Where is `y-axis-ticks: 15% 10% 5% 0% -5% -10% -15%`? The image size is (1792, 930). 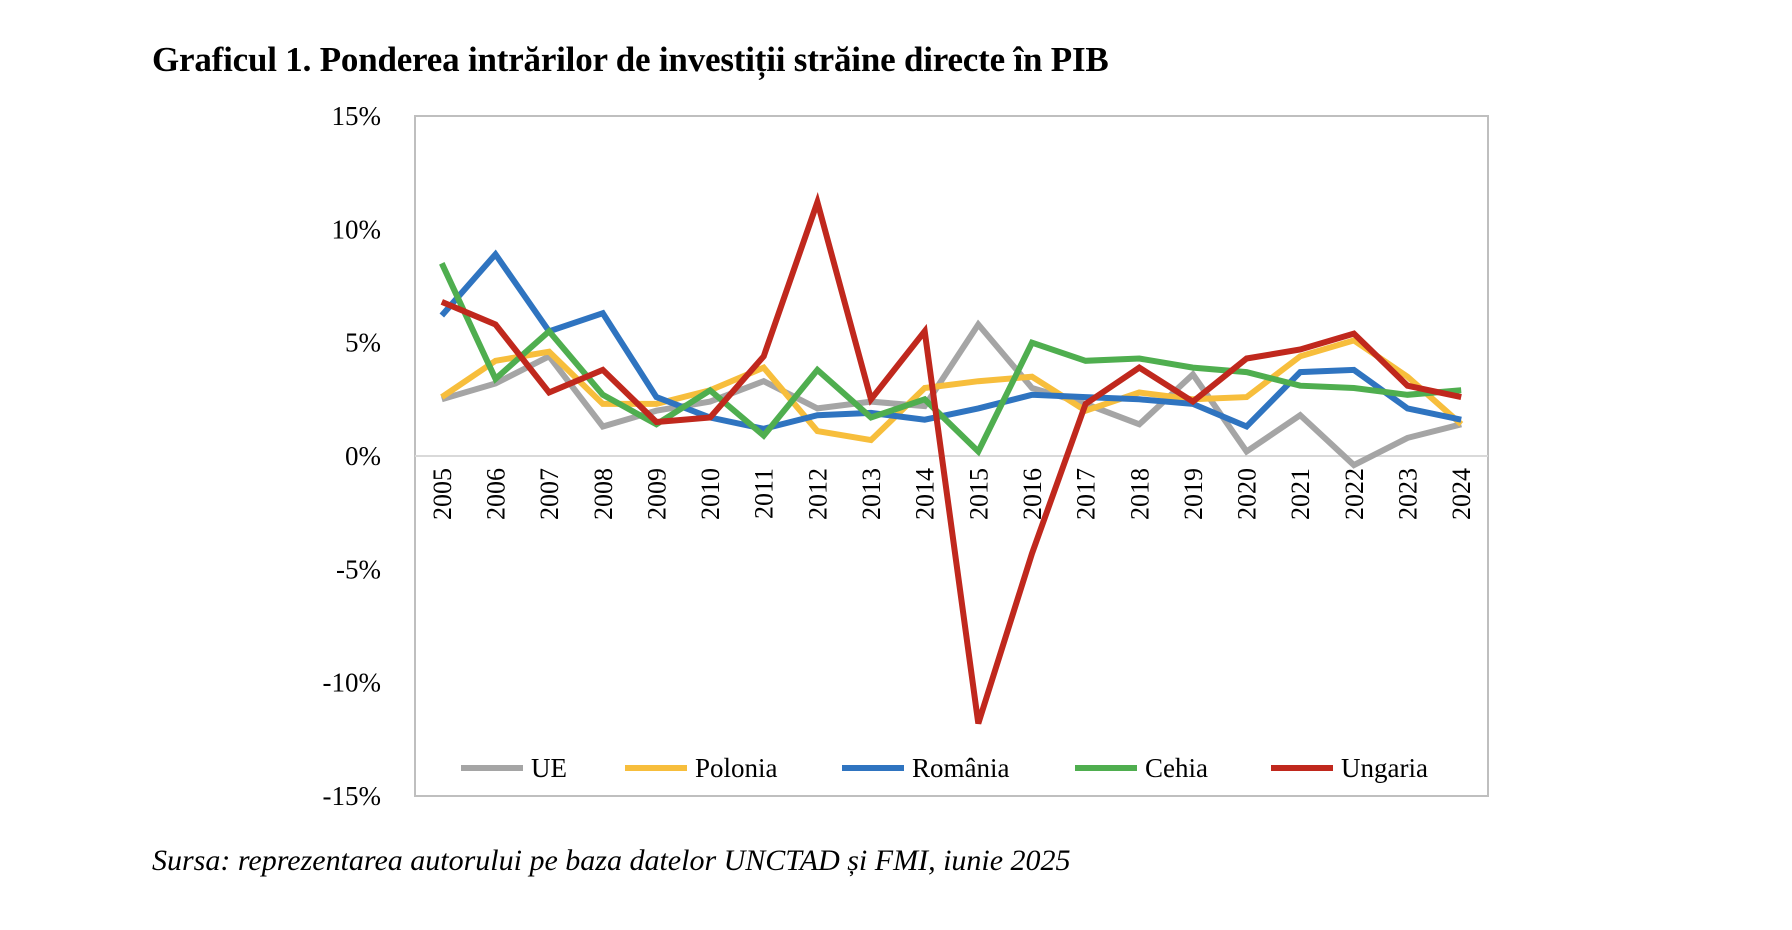 y-axis-ticks: 15% 10% 5% 0% -5% -10% -15% is located at coordinates (352, 456).